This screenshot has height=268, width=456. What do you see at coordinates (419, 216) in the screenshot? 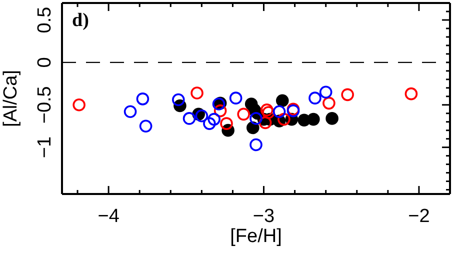
I see `x-tick-label: −2` at bounding box center [419, 216].